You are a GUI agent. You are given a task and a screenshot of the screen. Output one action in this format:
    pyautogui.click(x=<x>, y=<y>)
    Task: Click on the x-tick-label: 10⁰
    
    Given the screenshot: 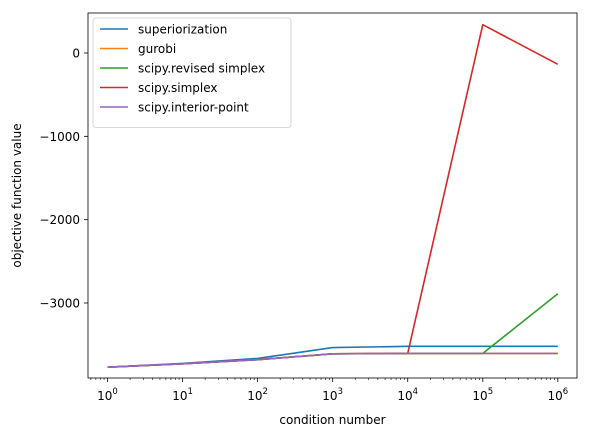 What is the action you would take?
    pyautogui.click(x=107, y=395)
    